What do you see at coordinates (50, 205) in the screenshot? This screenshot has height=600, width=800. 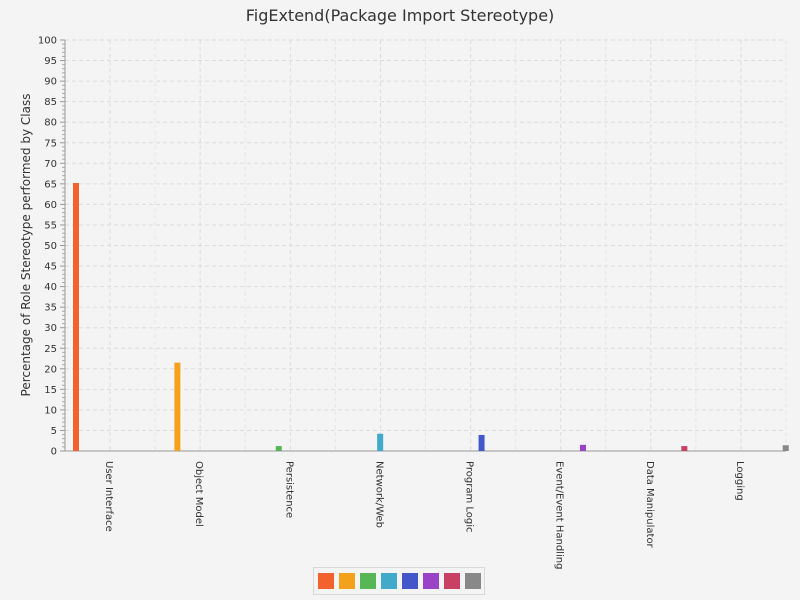 I see `y-tick-label: 60` at bounding box center [50, 205].